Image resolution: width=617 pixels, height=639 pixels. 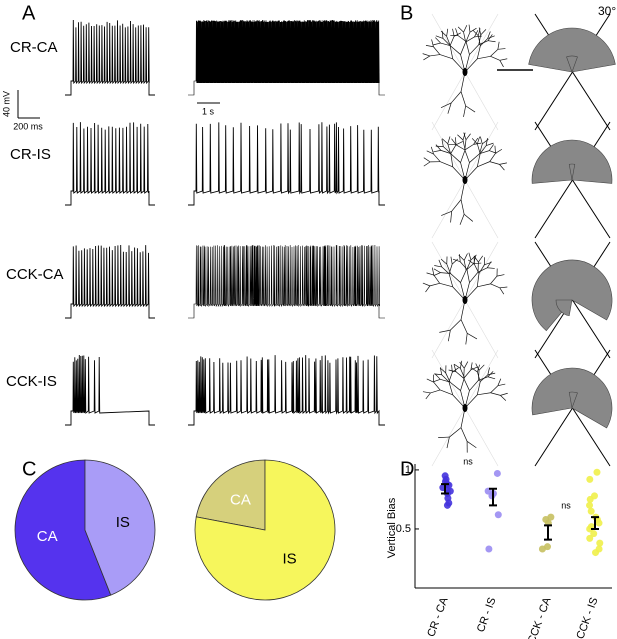 I want to click on trace, so click(x=110, y=57).